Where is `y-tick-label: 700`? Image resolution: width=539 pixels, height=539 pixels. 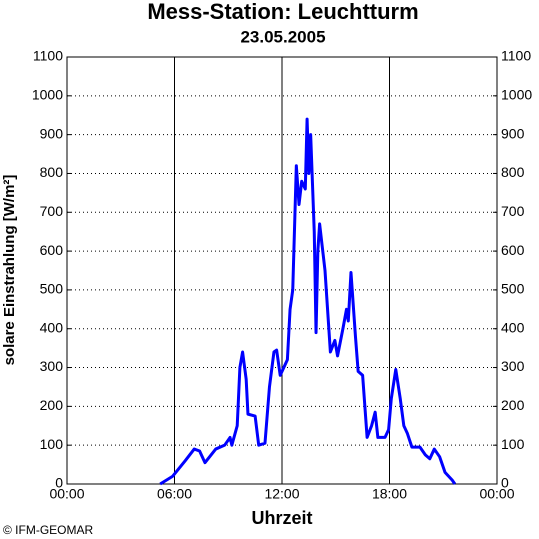 y-tick-label: 700 is located at coordinates (52, 211).